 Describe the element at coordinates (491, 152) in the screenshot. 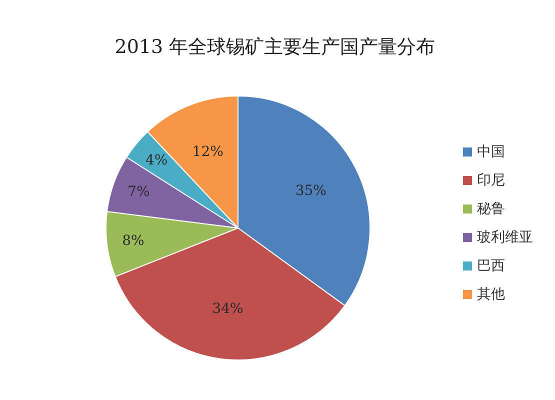

I see `legend-label: 中国` at that location.